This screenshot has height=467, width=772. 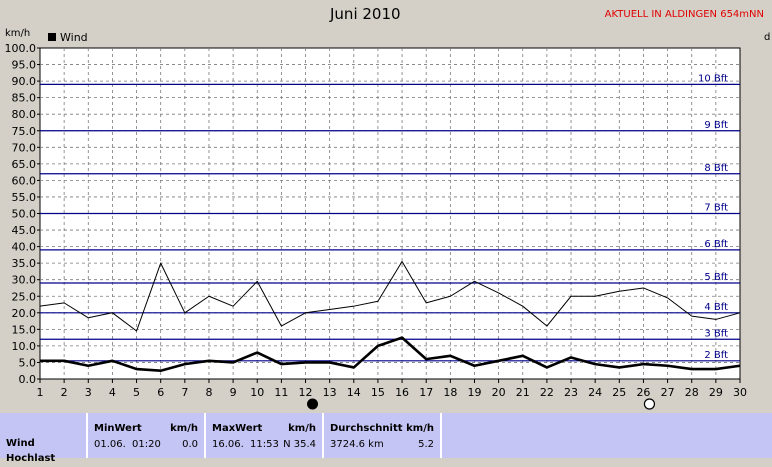 What do you see at coordinates (31, 458) in the screenshot?
I see `stats-row-label-2: Hochlast` at bounding box center [31, 458].